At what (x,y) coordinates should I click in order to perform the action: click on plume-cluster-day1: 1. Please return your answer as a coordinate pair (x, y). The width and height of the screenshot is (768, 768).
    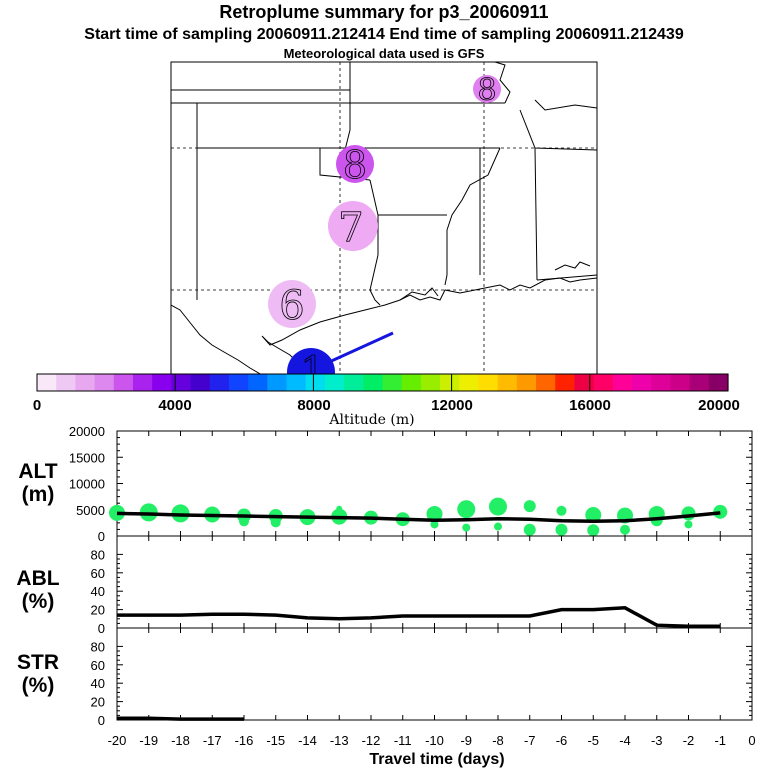
    Looking at the image, I should click on (311, 361).